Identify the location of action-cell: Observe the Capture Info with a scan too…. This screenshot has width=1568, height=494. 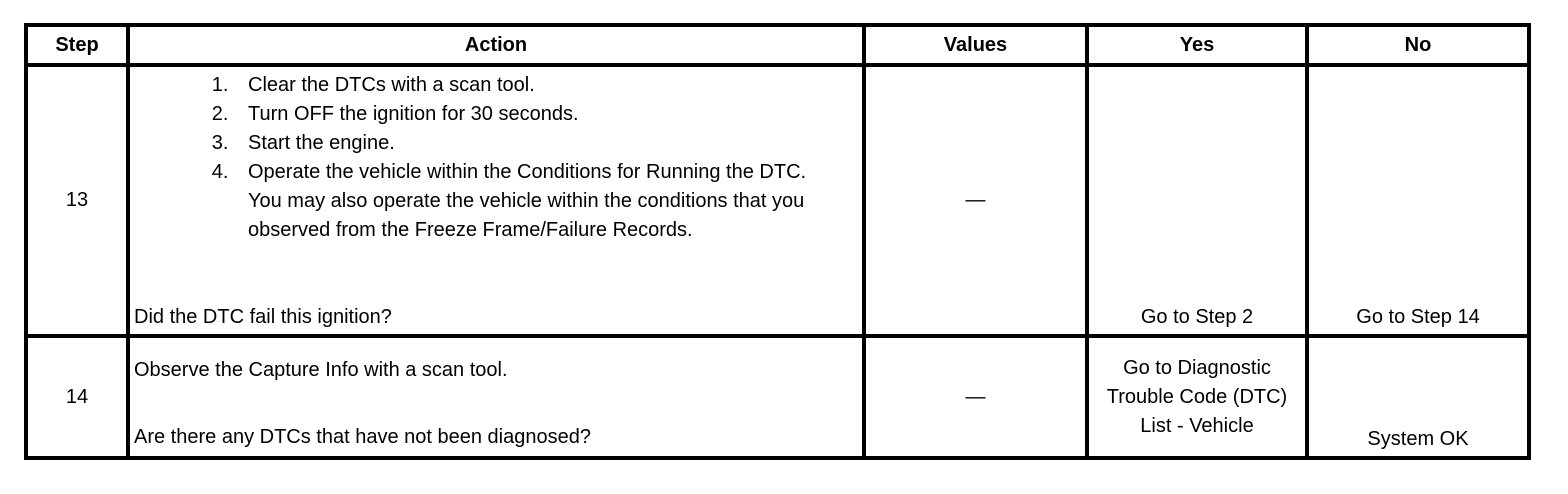
(496, 397).